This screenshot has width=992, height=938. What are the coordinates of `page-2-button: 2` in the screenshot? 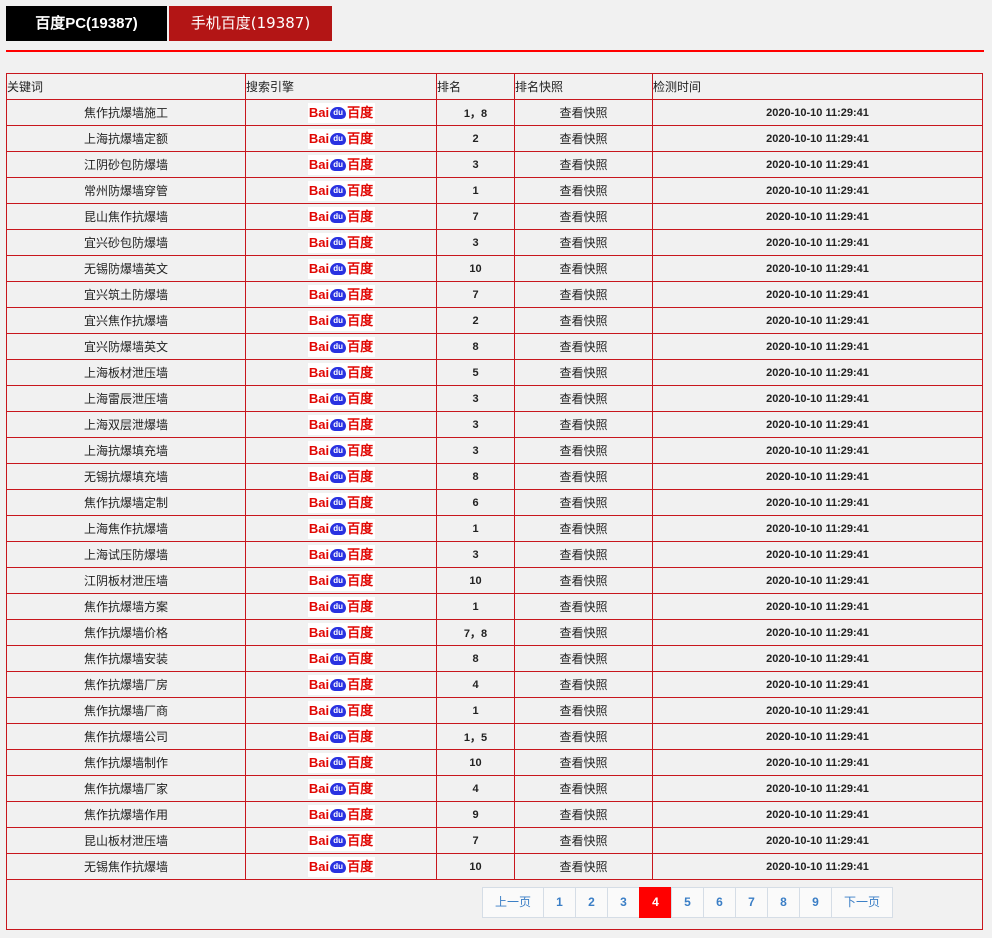 It's located at (591, 902).